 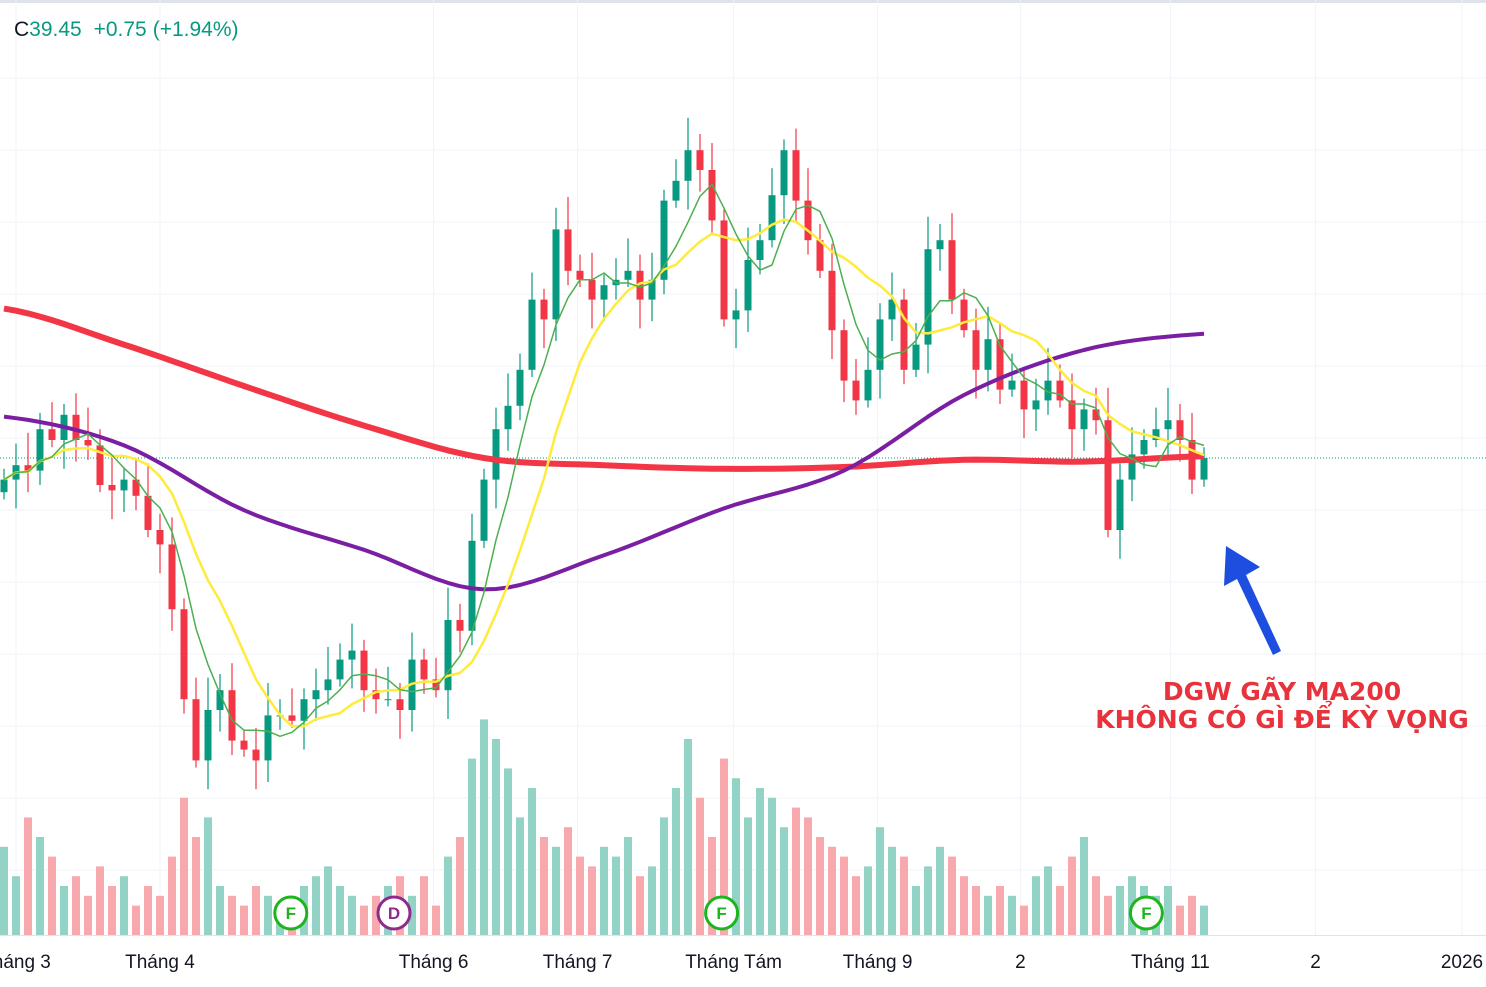 I want to click on arrow-icon, so click(x=1252, y=600).